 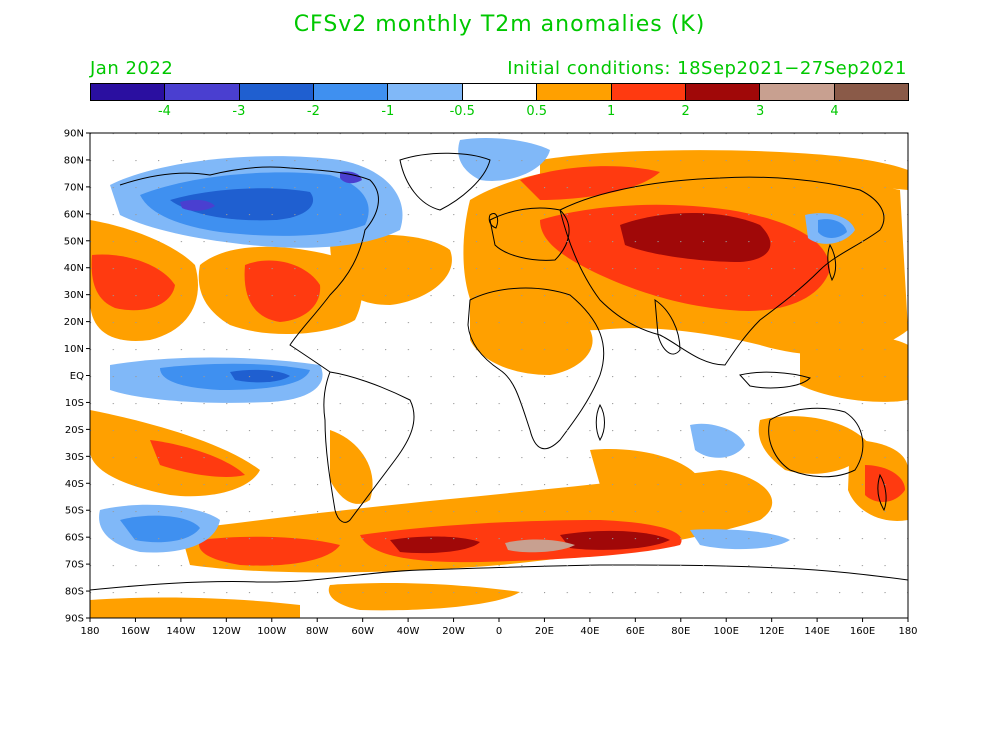 What do you see at coordinates (726, 631) in the screenshot?
I see `lon-tick-label: 100E` at bounding box center [726, 631].